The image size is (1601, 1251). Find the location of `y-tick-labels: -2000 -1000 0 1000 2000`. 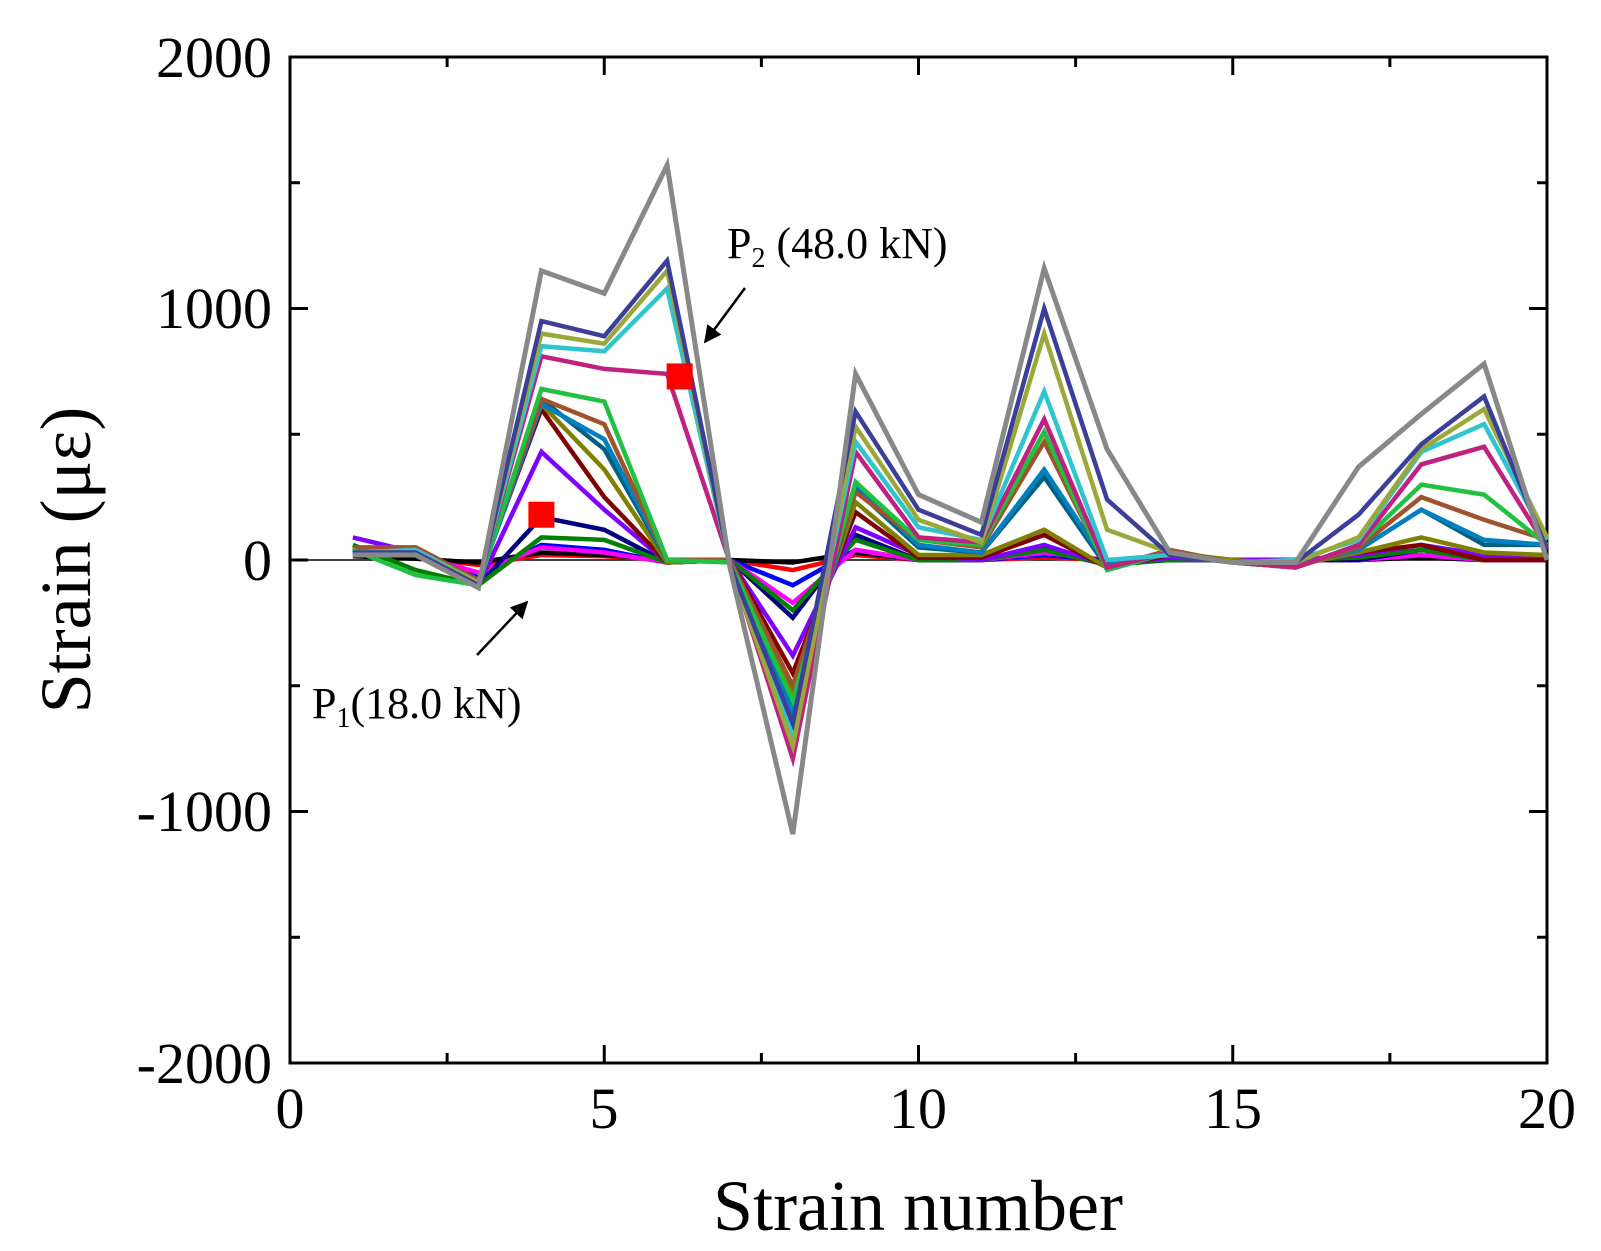

y-tick-labels: -2000 -1000 0 1000 2000 is located at coordinates (204, 560).